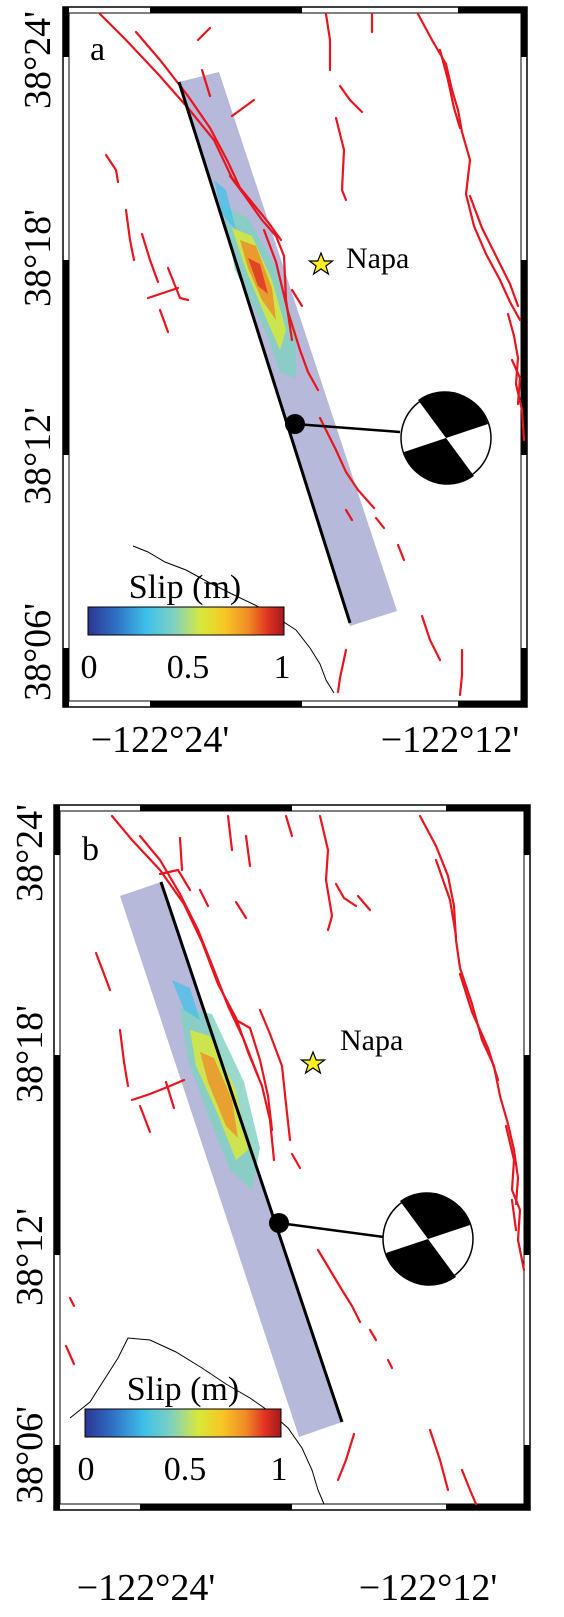  Describe the element at coordinates (97, 49) in the screenshot. I see `panel-label: a` at that location.